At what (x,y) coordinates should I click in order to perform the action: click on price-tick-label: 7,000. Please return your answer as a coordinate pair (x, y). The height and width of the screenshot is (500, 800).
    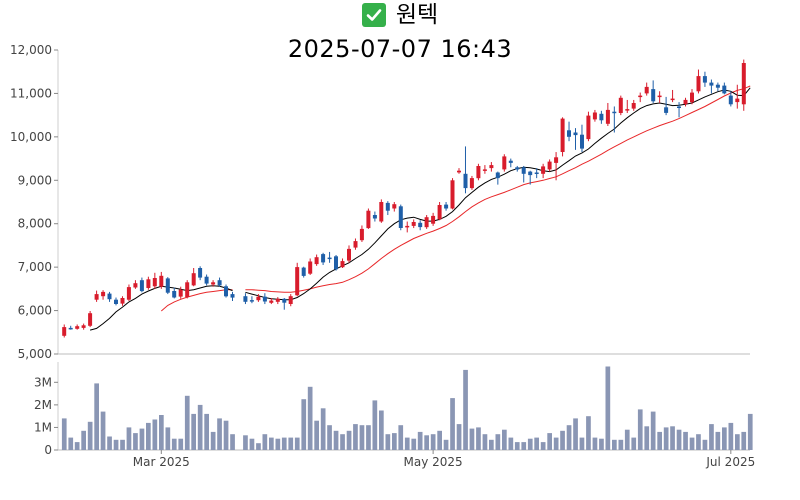
    Looking at the image, I should click on (35, 267).